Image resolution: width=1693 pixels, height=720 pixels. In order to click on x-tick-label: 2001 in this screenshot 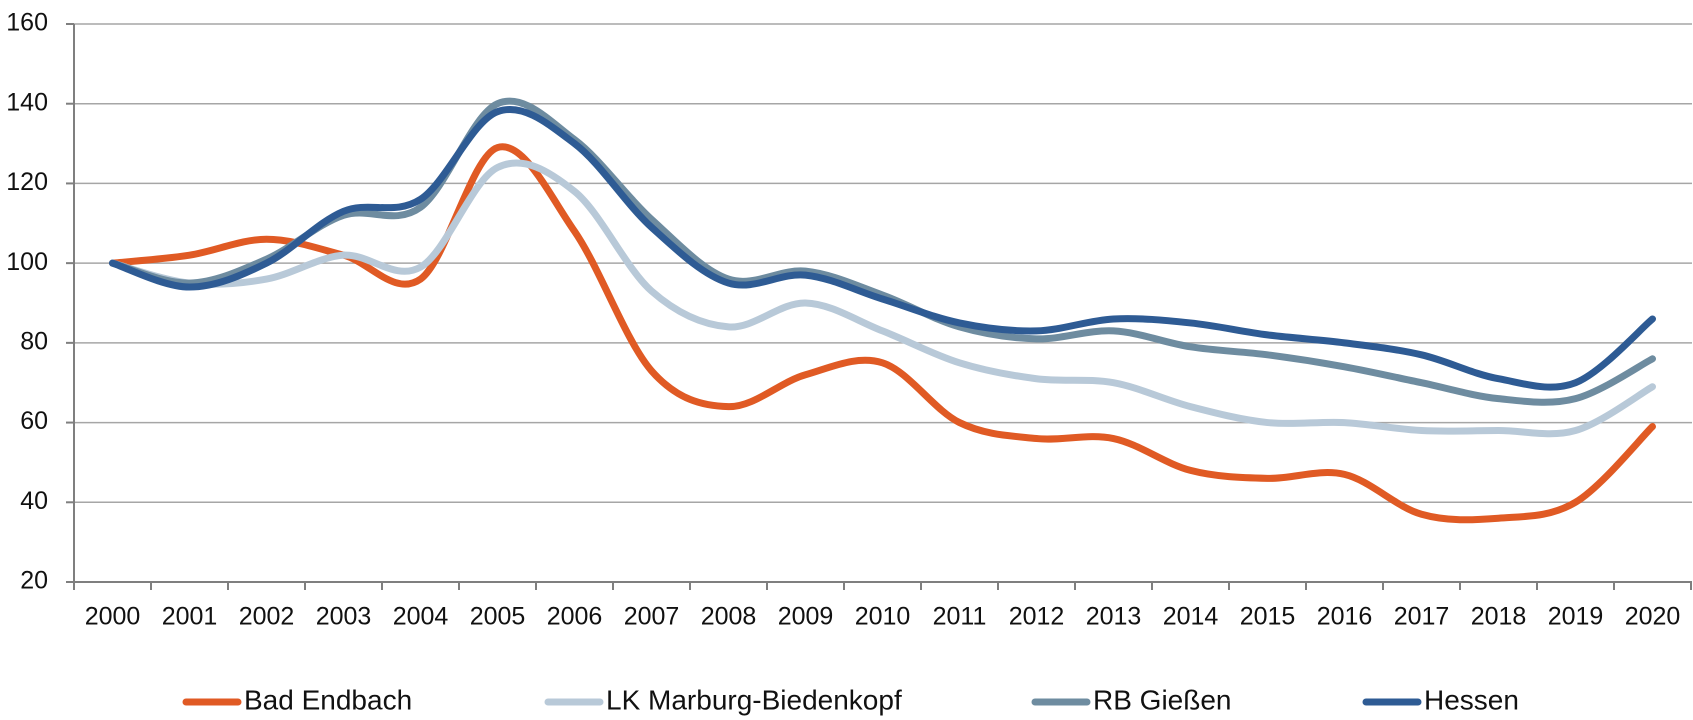, I will do `click(190, 617)`.